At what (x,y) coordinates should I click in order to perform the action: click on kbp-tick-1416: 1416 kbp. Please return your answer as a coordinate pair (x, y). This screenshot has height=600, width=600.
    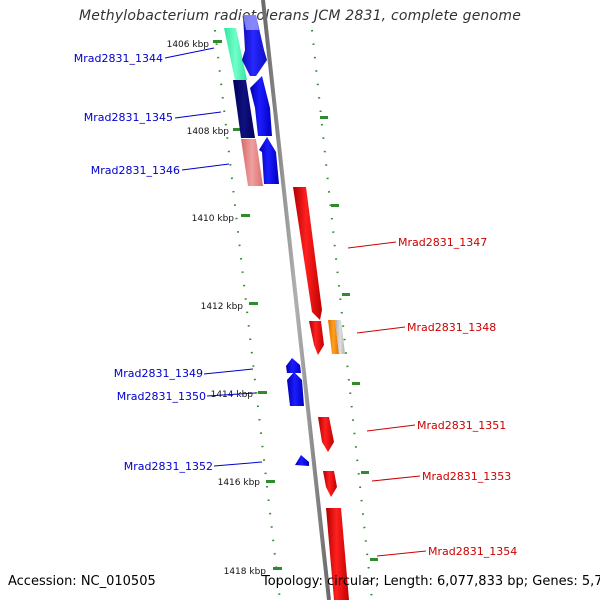
    Looking at the image, I should click on (246, 483).